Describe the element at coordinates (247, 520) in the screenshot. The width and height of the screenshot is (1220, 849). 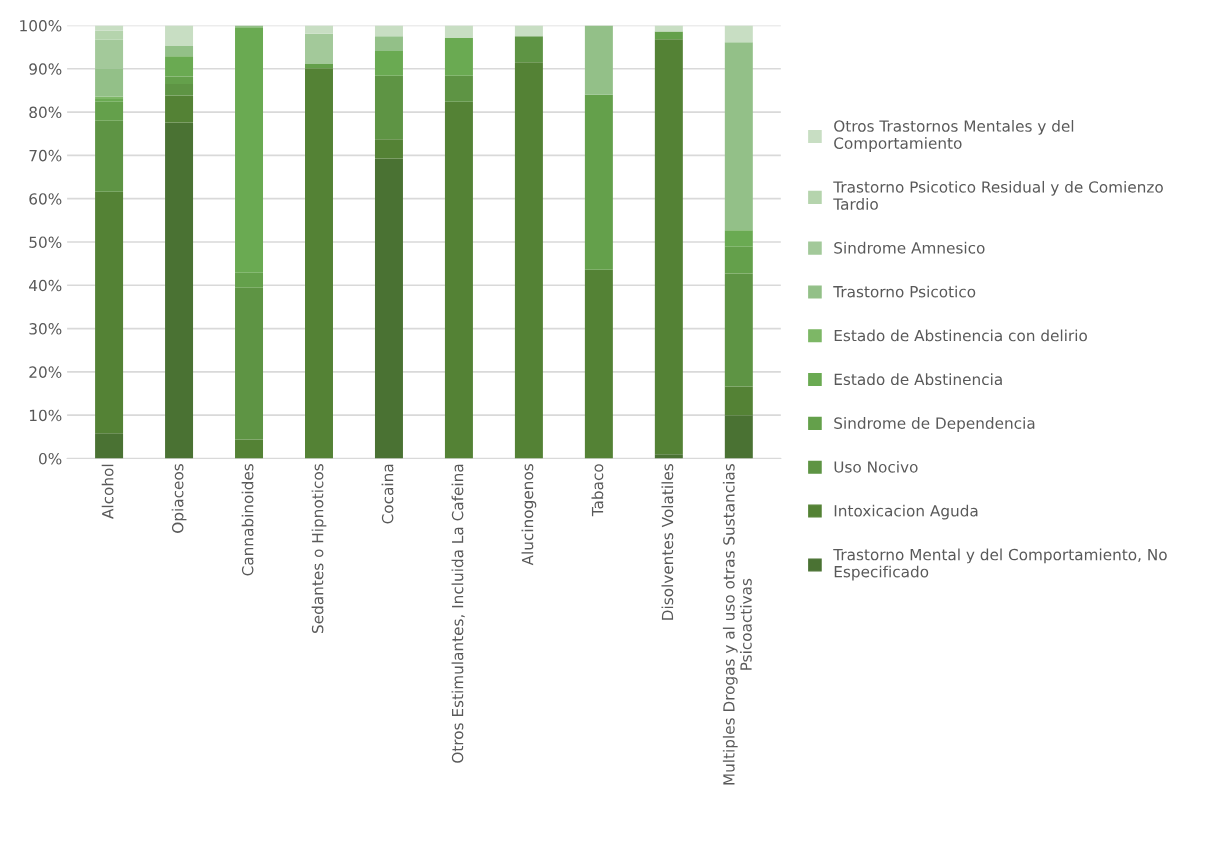
I see `x-tick-label: Cannabinoides` at that location.